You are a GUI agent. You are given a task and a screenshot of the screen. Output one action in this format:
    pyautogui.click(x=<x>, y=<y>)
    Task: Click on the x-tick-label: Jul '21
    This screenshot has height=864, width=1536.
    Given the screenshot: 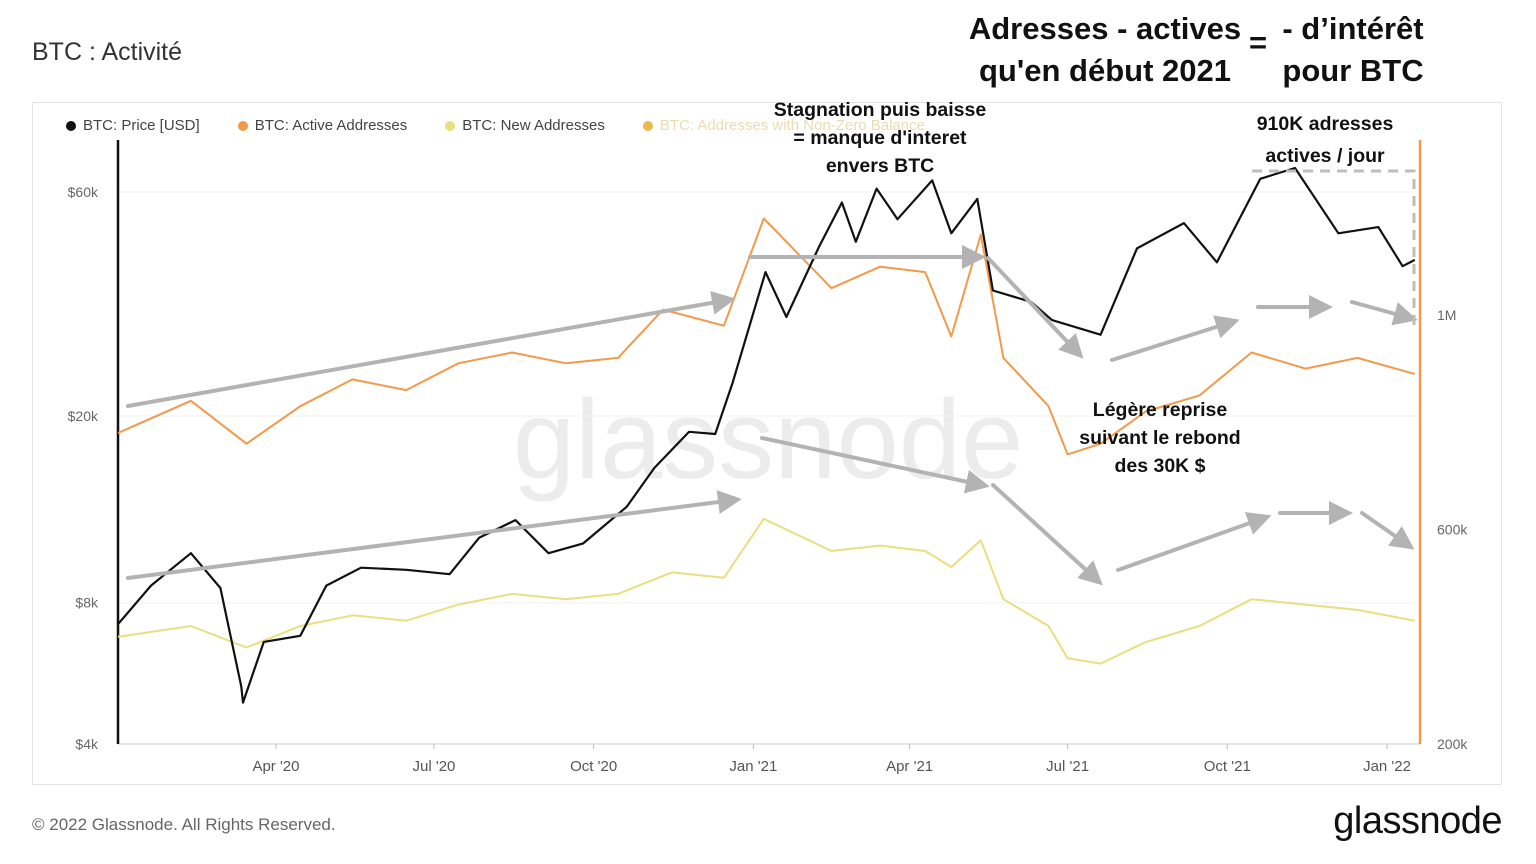 What is the action you would take?
    pyautogui.click(x=1067, y=766)
    